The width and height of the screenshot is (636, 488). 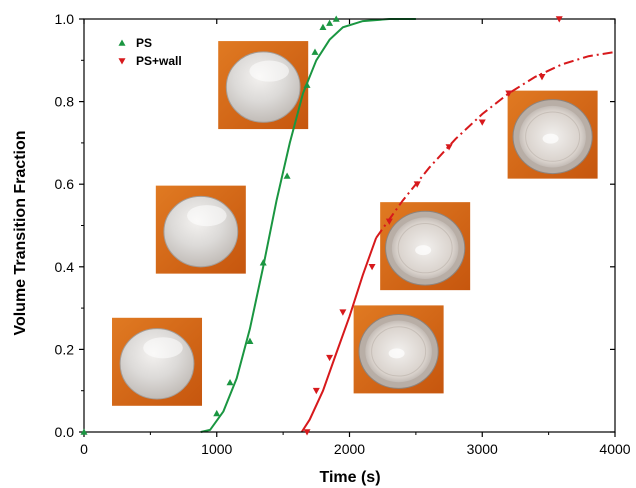 What do you see at coordinates (349, 477) in the screenshot?
I see `x-axis-title: Time (s)` at bounding box center [349, 477].